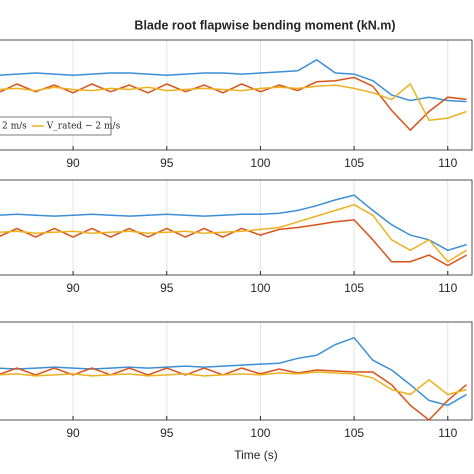 This screenshot has width=474, height=474. I want to click on x-axis-label: Time (s), so click(256, 455).